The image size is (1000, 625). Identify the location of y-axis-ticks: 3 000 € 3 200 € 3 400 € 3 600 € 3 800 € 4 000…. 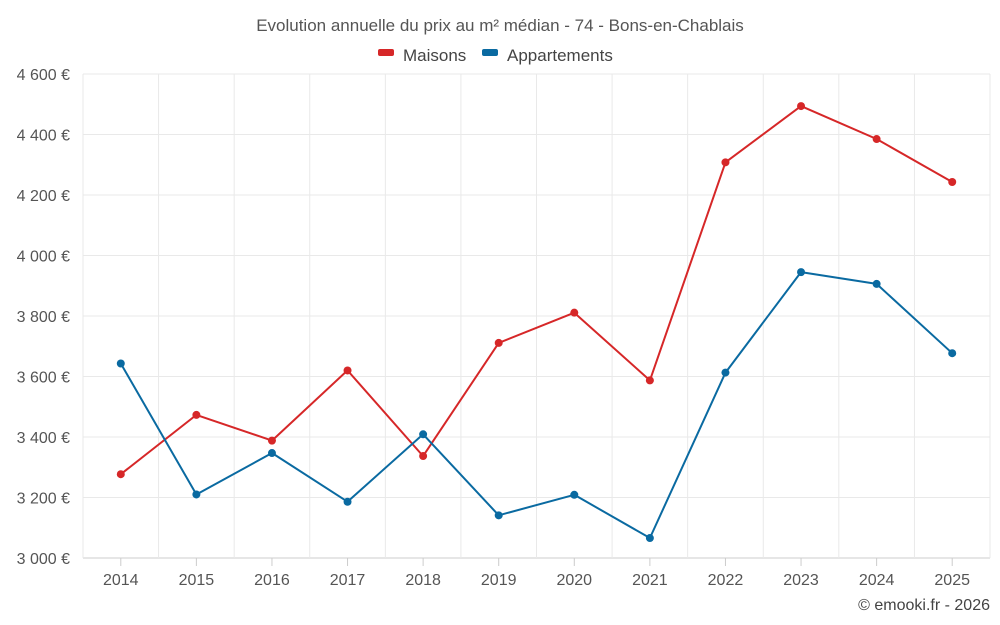
(43, 317).